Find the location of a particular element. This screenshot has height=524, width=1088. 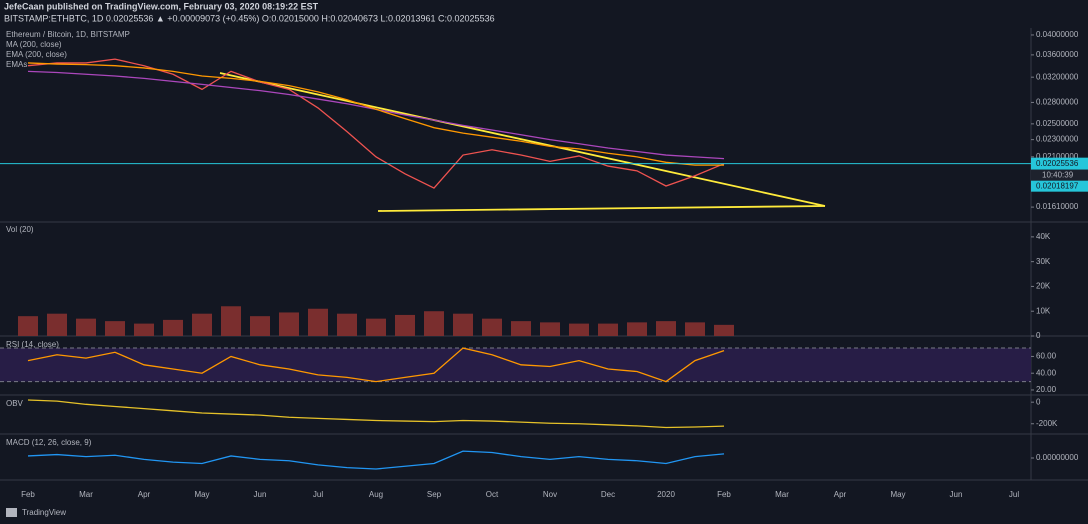

time-box is located at coordinates (1059, 175).